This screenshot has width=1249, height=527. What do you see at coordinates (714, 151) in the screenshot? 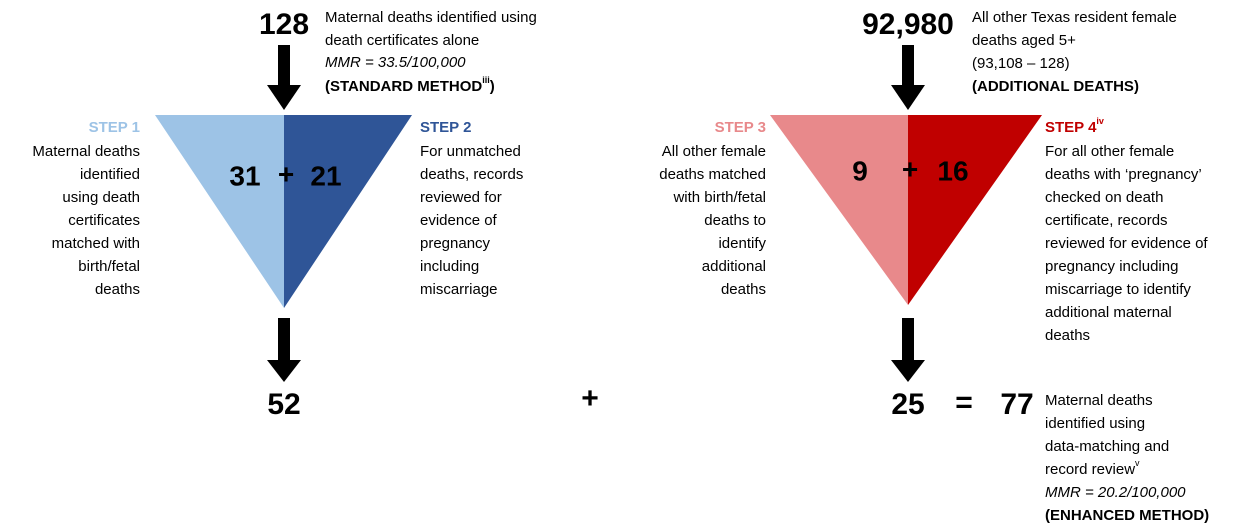
I see `text-line: All other female` at bounding box center [714, 151].